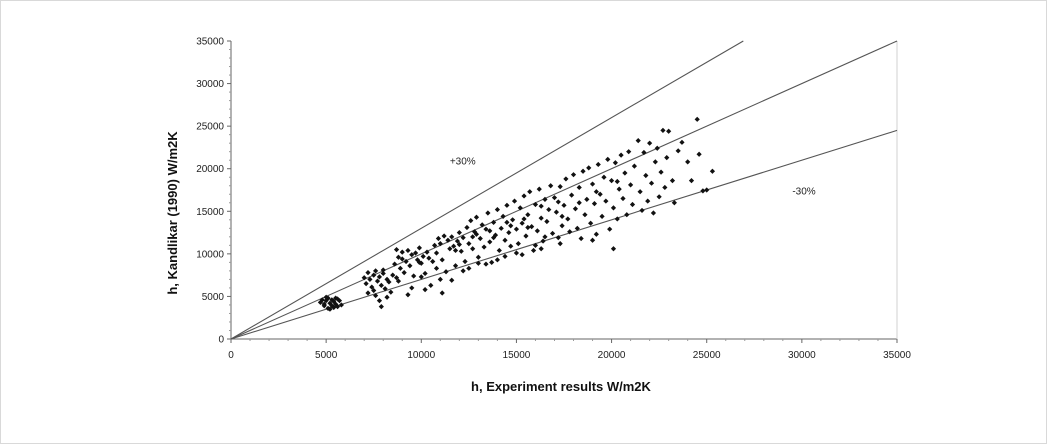 The height and width of the screenshot is (444, 1047). Describe the element at coordinates (707, 355) in the screenshot. I see `x-tick-label: 25000` at that location.